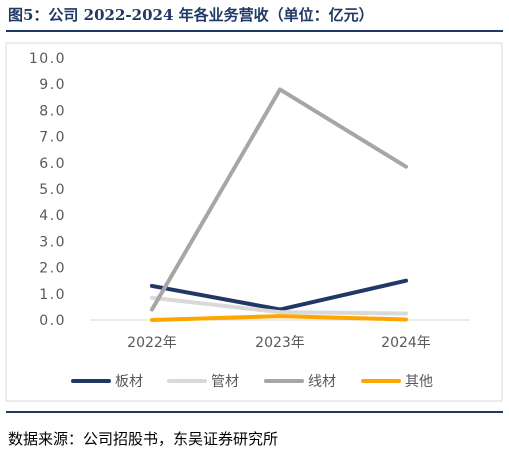  Describe the element at coordinates (419, 382) in the screenshot. I see `legend-label: 其他` at that location.